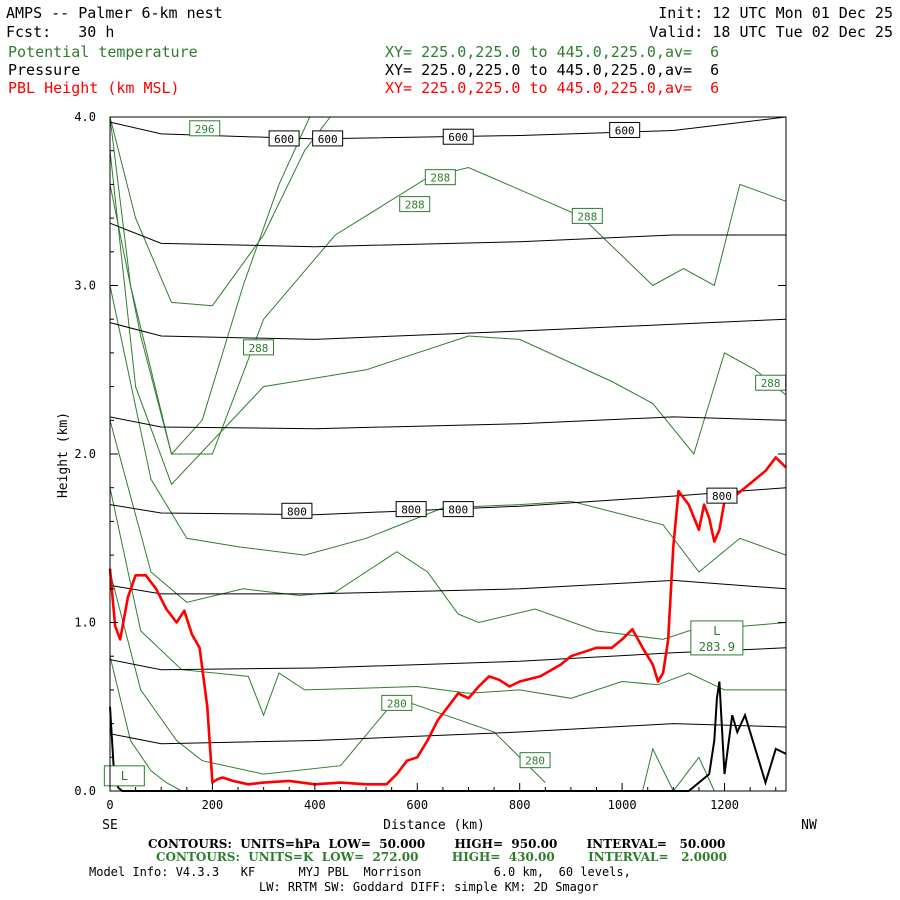 Image resolution: width=900 pixels, height=900 pixels. What do you see at coordinates (775, 13) in the screenshot?
I see `init-time: Init: 12 UTC Mon 01 Dec 25` at bounding box center [775, 13].